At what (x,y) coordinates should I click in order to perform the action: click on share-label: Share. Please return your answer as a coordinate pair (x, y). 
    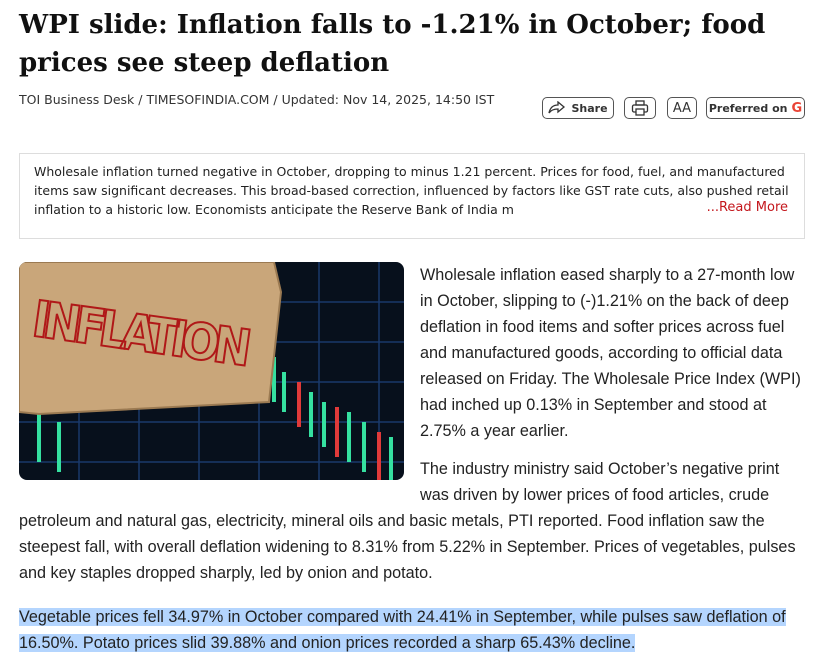
    Looking at the image, I should click on (589, 108).